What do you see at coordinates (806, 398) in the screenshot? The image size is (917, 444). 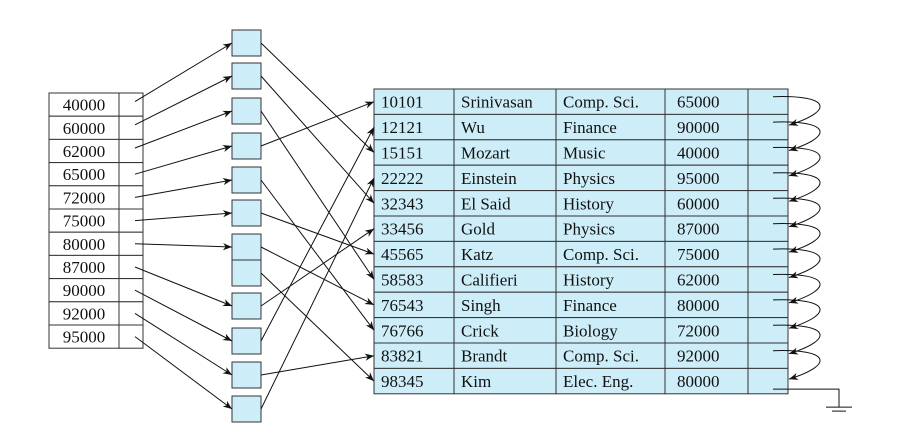 I see `null-pointer-line` at bounding box center [806, 398].